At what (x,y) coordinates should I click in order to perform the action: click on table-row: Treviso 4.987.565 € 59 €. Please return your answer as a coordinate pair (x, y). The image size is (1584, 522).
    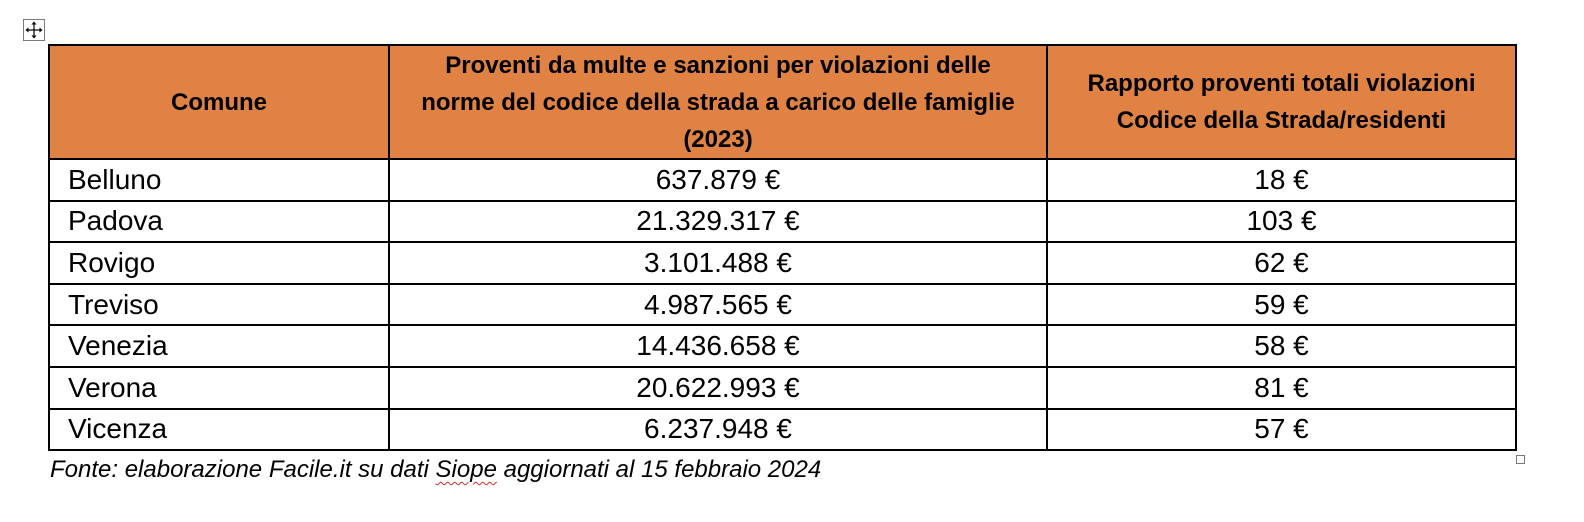
    Looking at the image, I should click on (782, 304).